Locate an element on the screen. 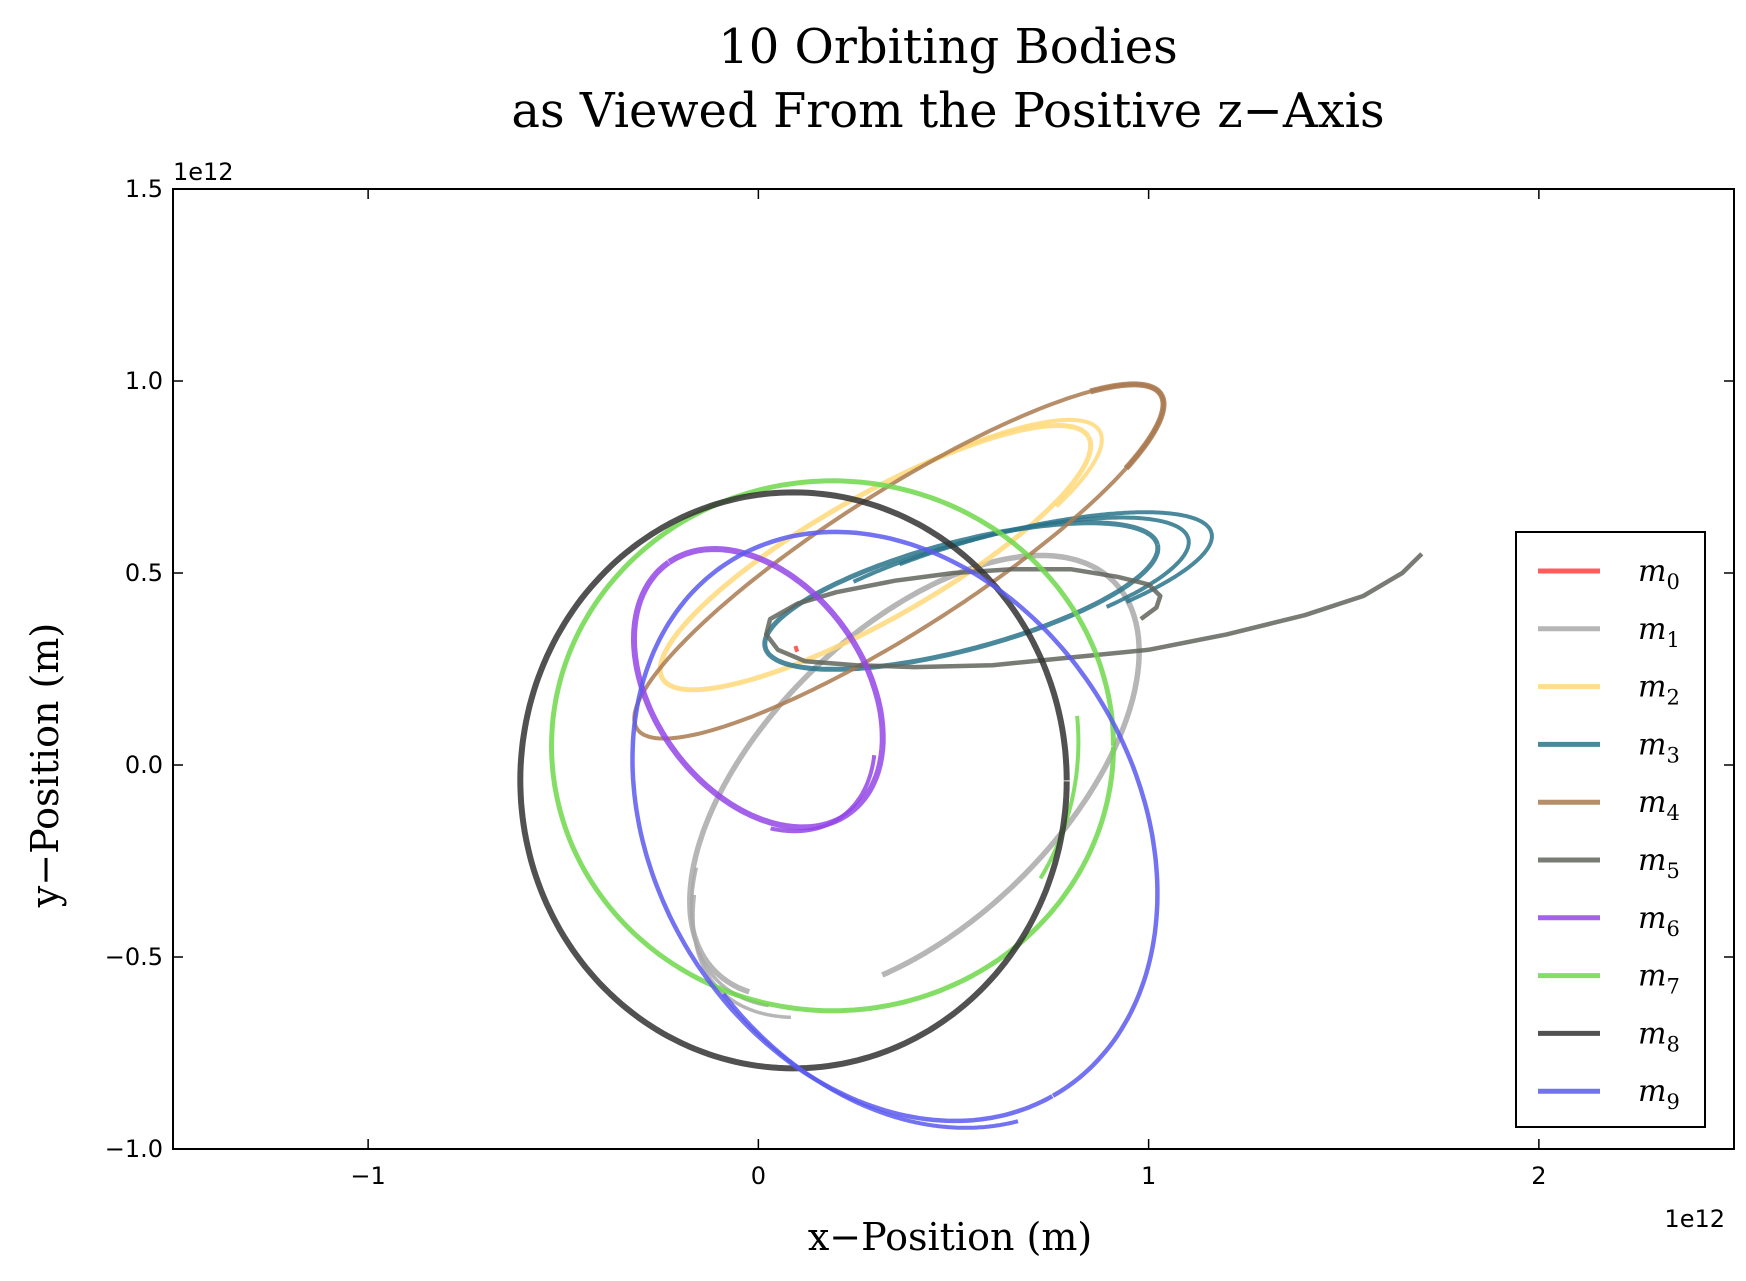 This screenshot has height=1281, width=1746. chart-title-line-2: as Viewed From the Positive z−Axis is located at coordinates (947, 111).